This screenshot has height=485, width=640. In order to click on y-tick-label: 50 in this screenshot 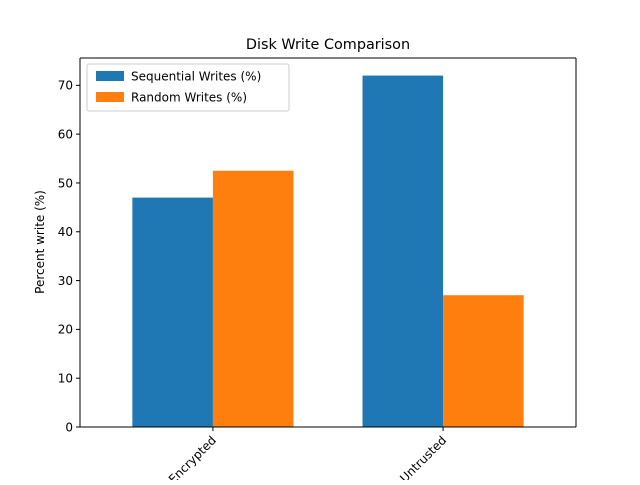, I will do `click(65, 183)`.